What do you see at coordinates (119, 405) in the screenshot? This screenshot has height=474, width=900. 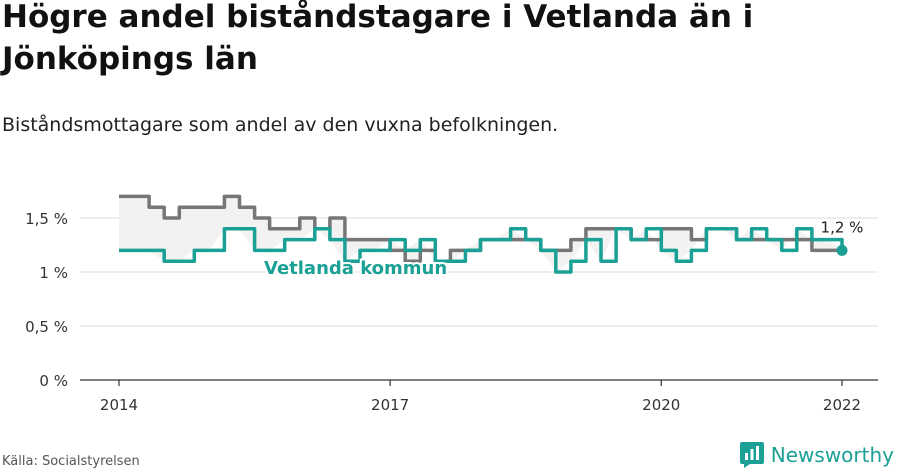 I see `x-tick-label: 2014` at bounding box center [119, 405].